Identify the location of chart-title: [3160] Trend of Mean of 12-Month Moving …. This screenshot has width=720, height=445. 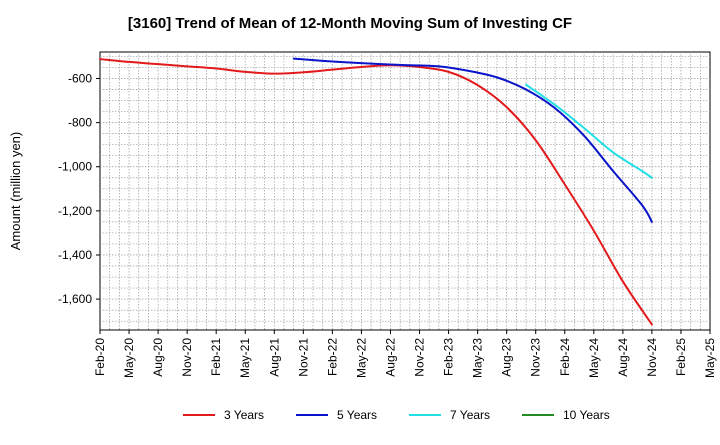
(350, 23).